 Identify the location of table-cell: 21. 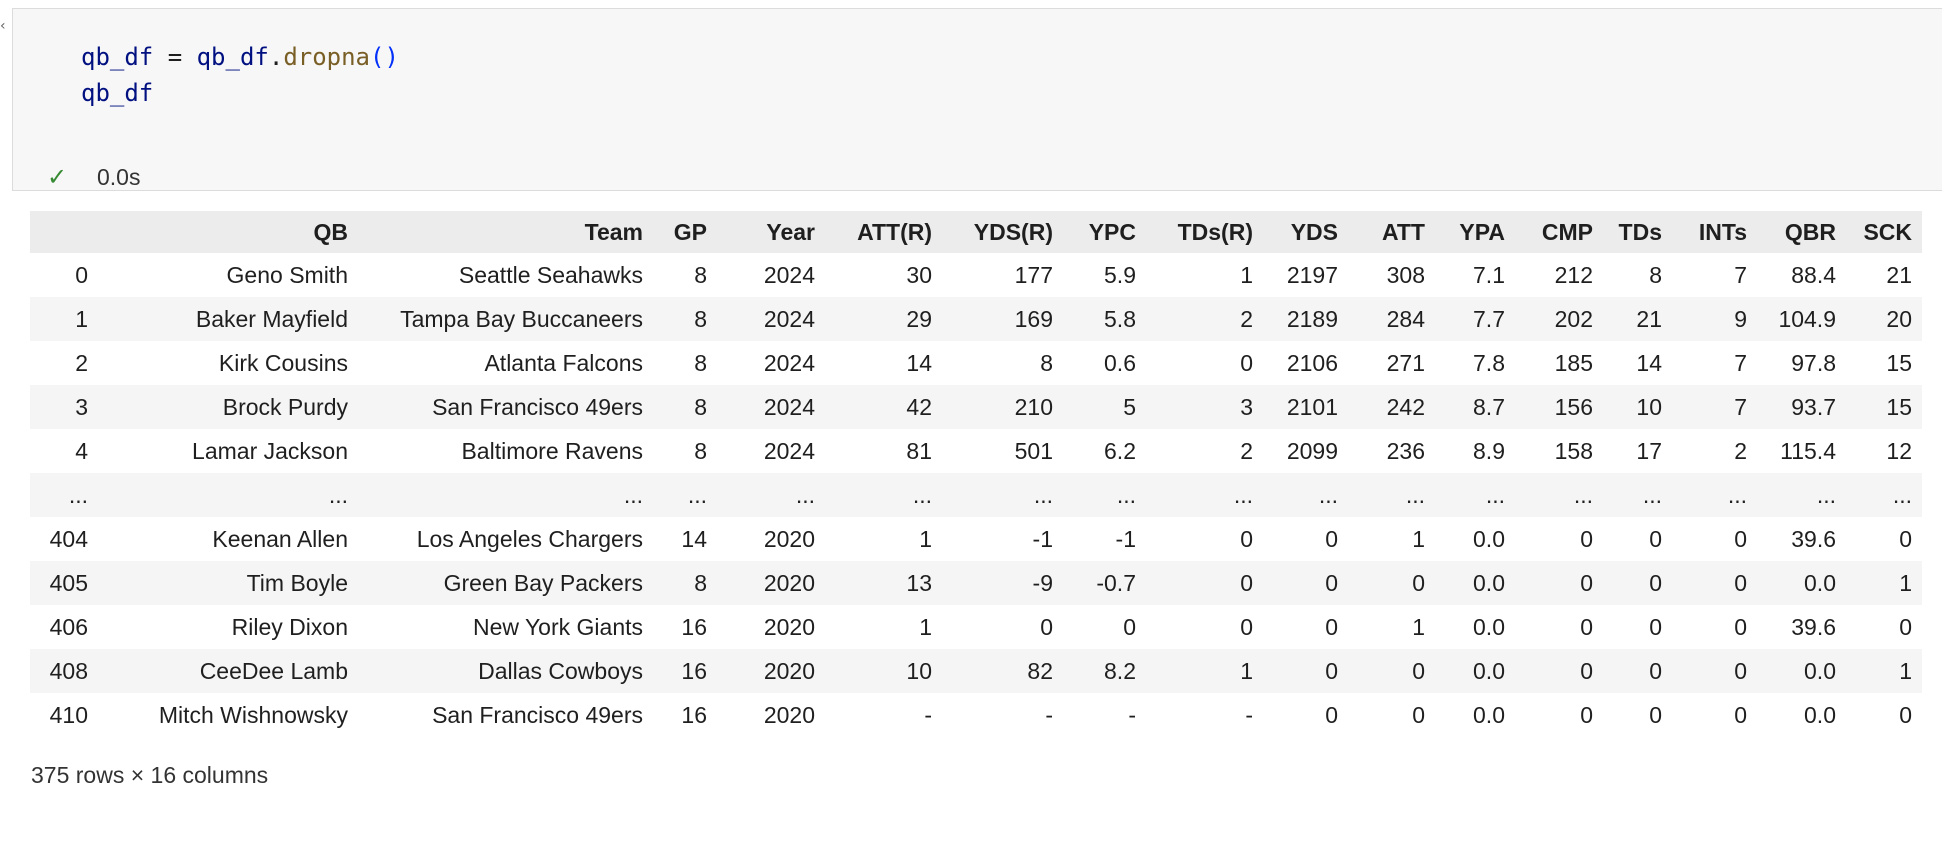
(1899, 274).